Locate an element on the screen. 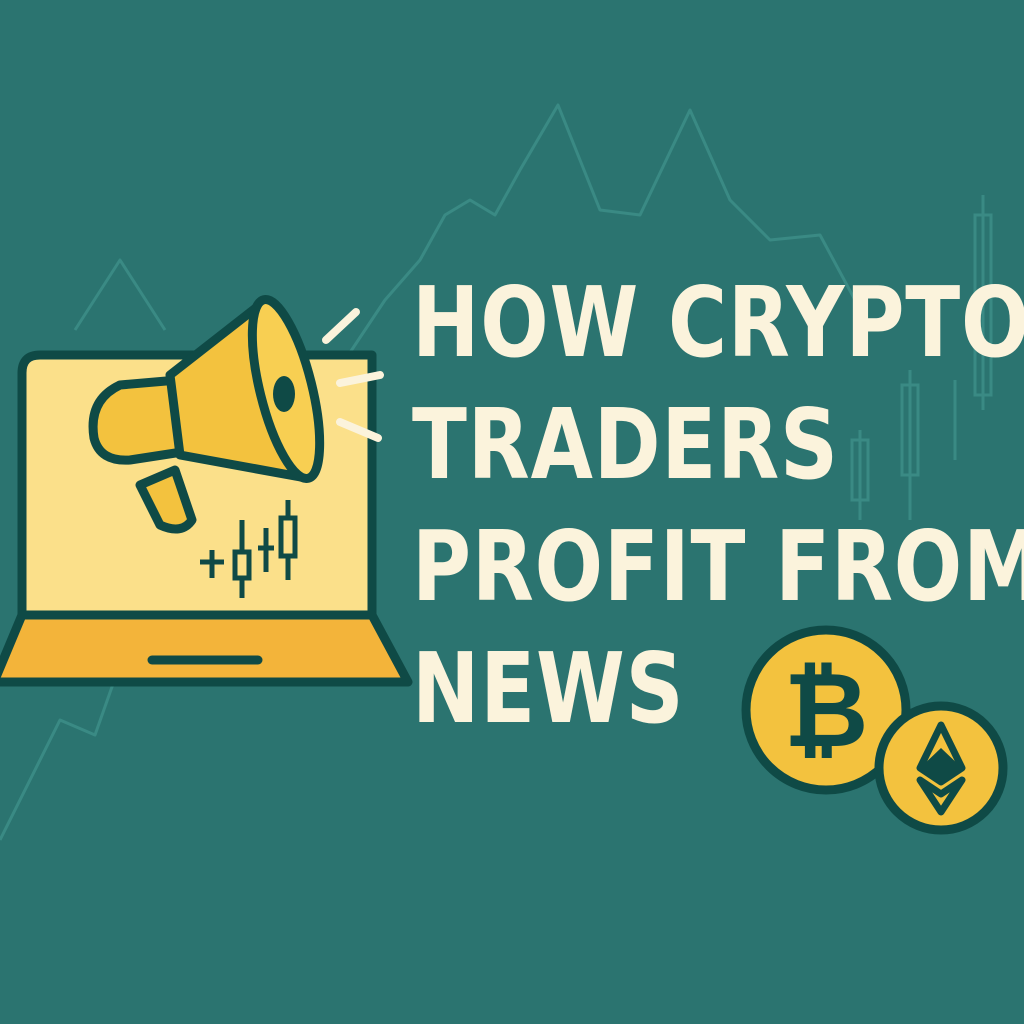 The height and width of the screenshot is (1024, 1024). headline-line-3: PROFIT FROM is located at coordinates (718, 566).